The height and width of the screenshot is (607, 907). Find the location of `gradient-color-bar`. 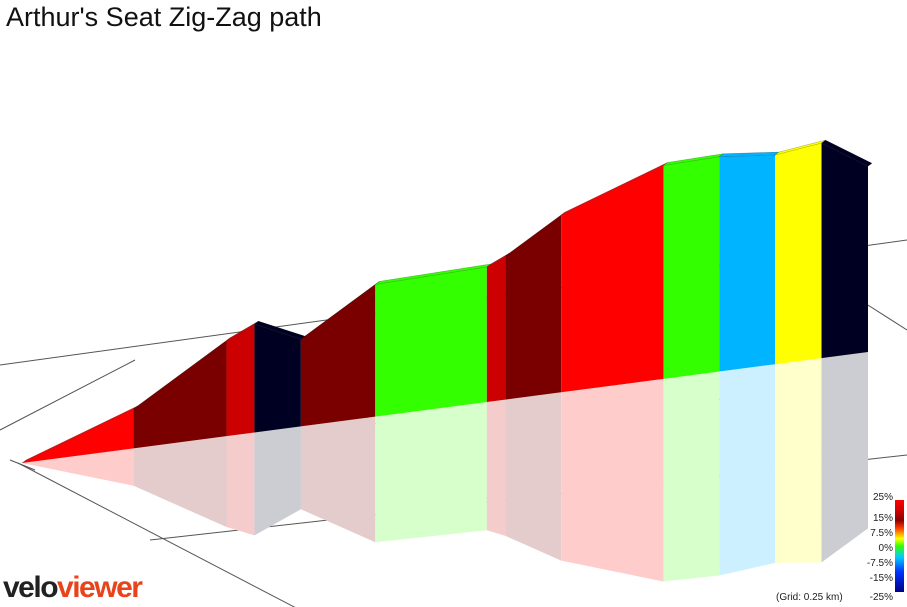

gradient-color-bar is located at coordinates (899, 546).